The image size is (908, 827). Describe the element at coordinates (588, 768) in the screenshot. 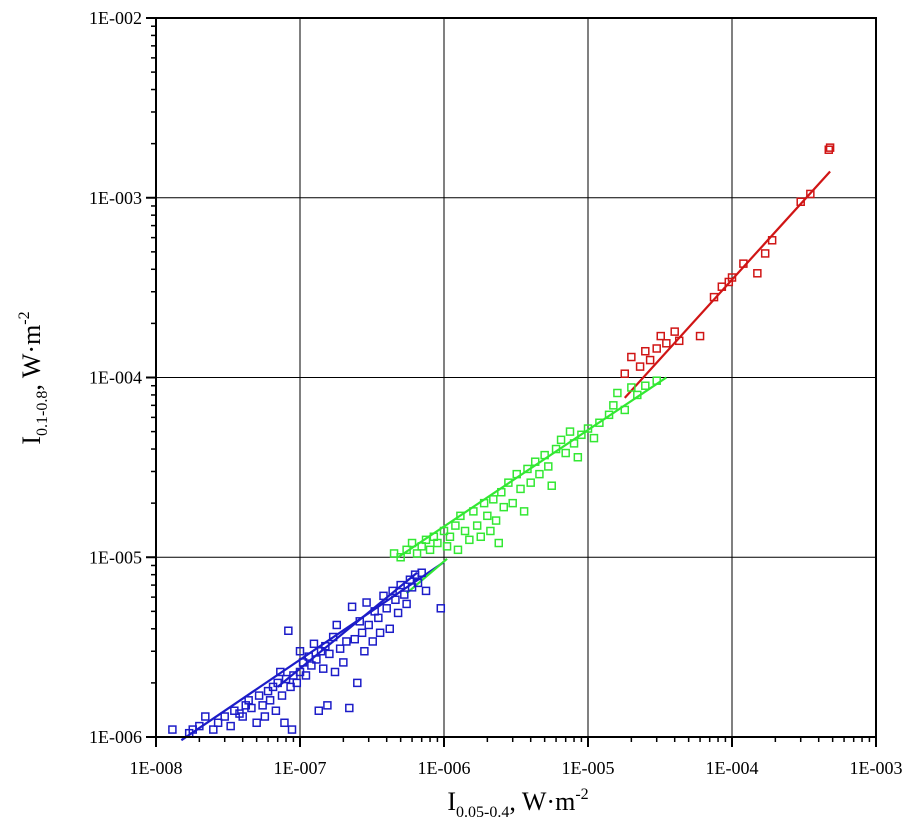

I see `x-tick-label: 1E-005` at that location.